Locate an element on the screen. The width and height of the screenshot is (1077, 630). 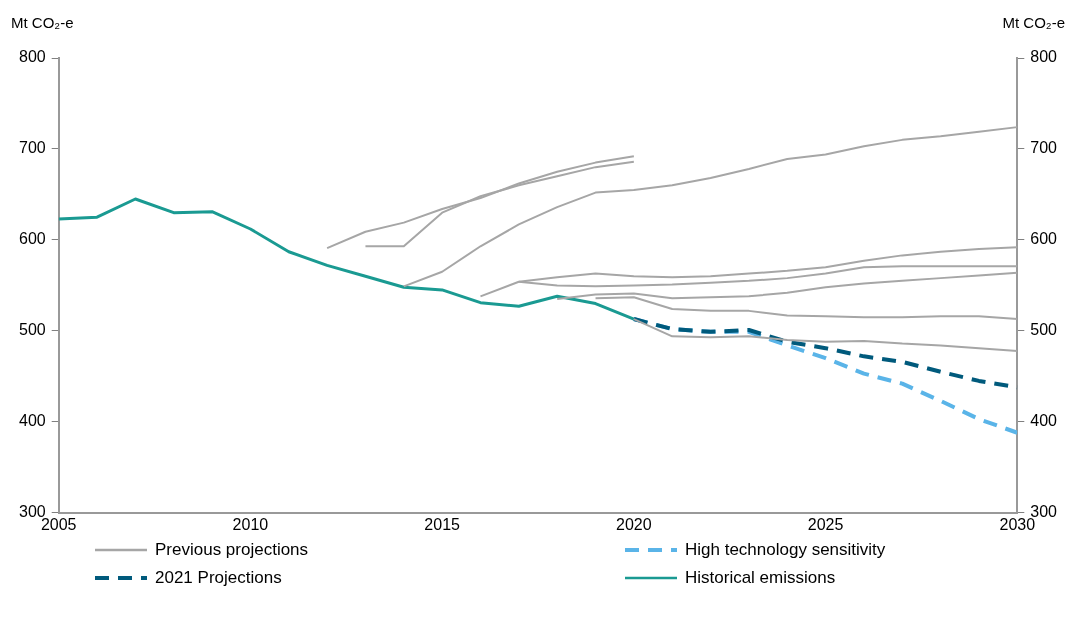
x-tick-label: 2020 is located at coordinates (634, 524).